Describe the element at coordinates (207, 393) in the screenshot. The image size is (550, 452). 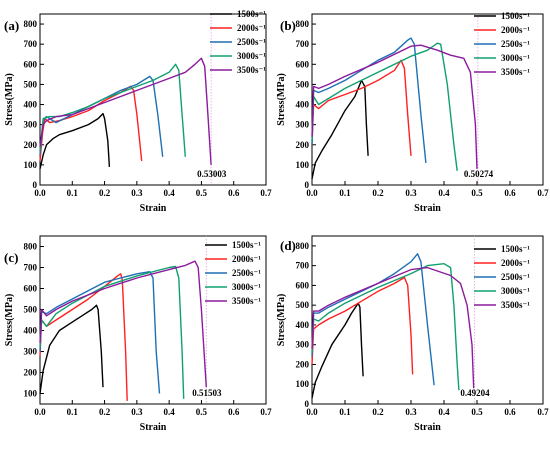
I see `annotation-label: 0.51503` at that location.